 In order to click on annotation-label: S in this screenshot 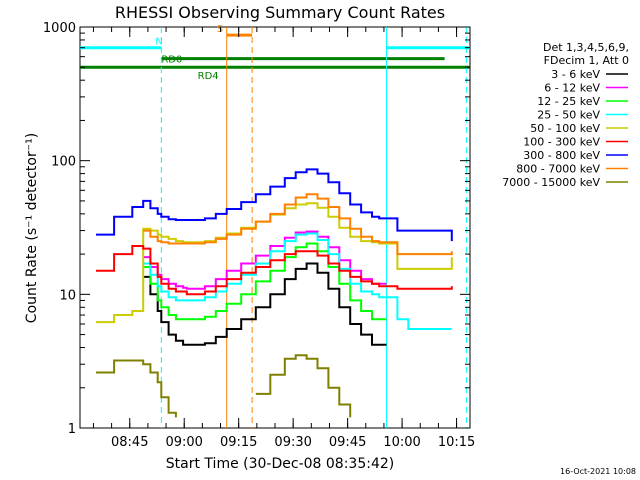, I will do `click(220, 29)`.